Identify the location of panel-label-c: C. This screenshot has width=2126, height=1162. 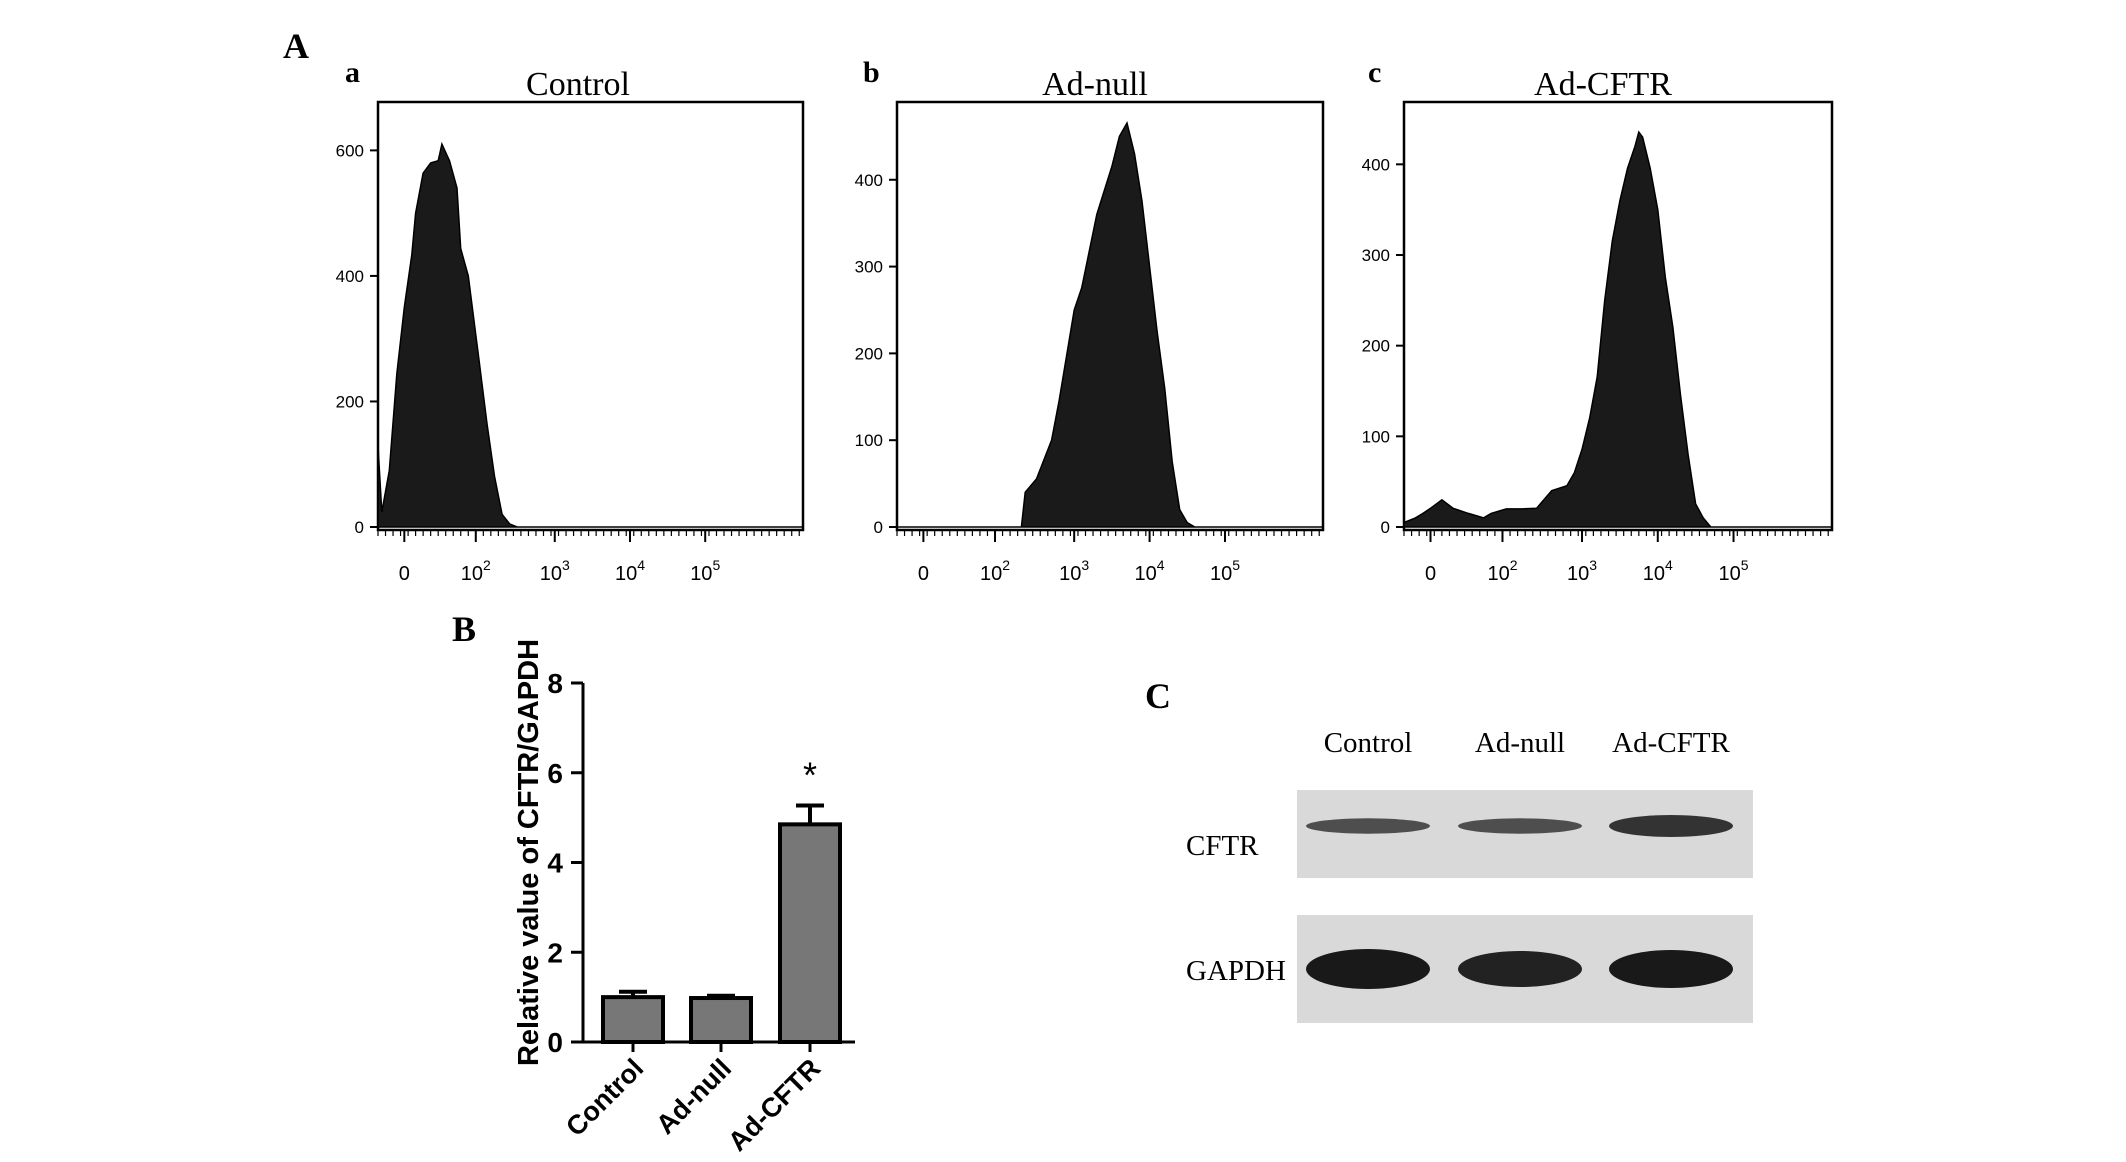
(1158, 696).